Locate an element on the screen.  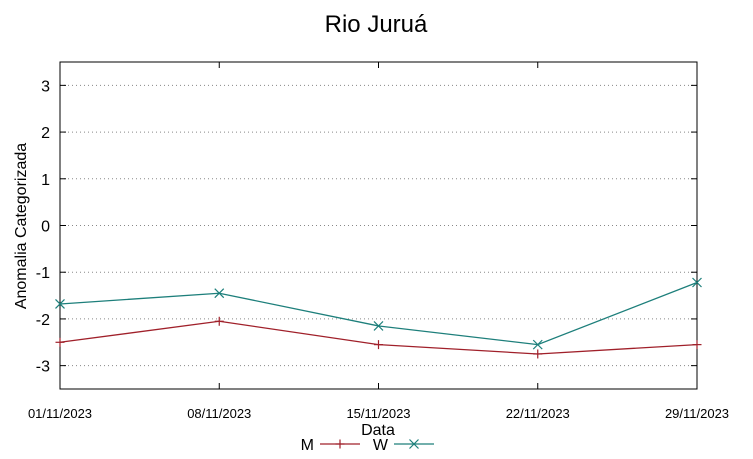
y-axis-label: Anomalia Categorizada is located at coordinates (21, 226).